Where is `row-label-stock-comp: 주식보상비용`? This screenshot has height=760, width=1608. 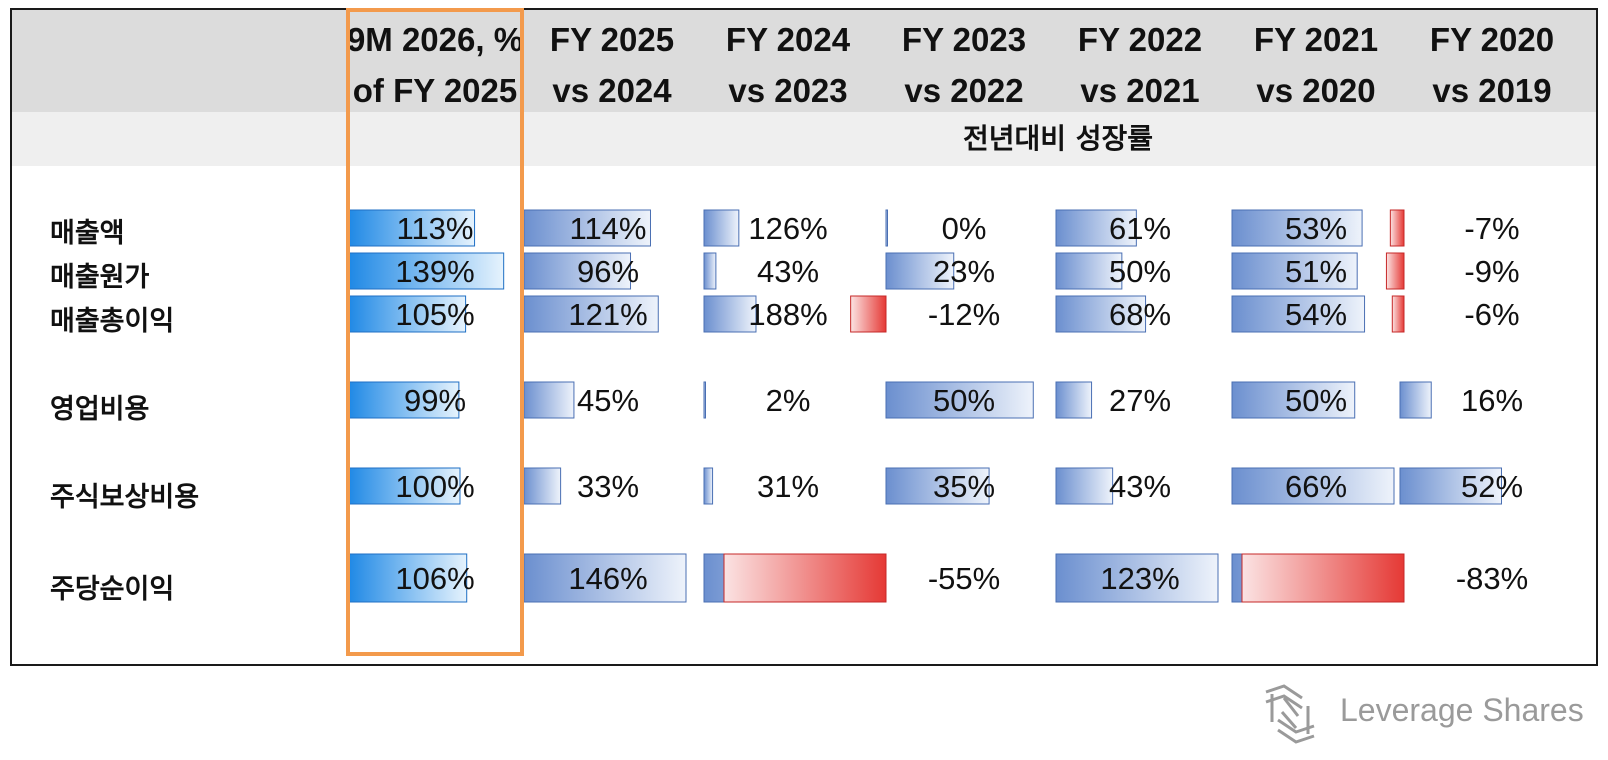 row-label-stock-comp: 주식보상비용 is located at coordinates (125, 497).